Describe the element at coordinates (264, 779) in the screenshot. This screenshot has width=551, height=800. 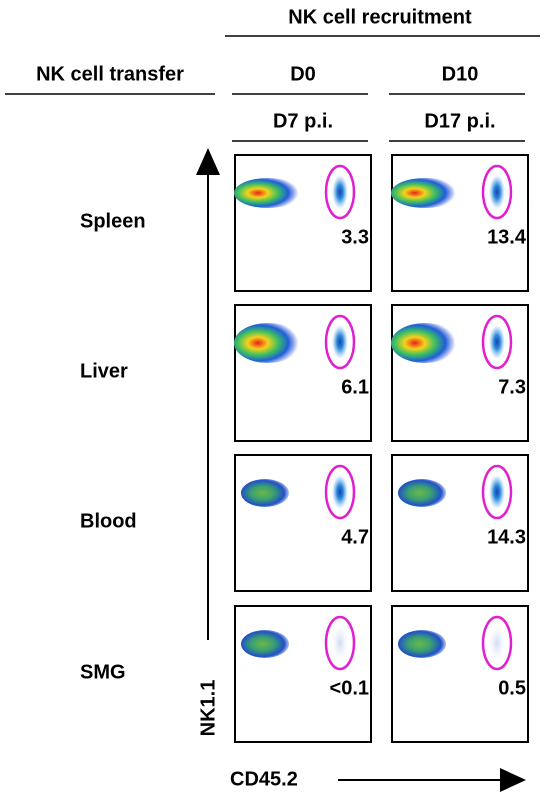
I see `x-axis-label: CD45.2` at that location.